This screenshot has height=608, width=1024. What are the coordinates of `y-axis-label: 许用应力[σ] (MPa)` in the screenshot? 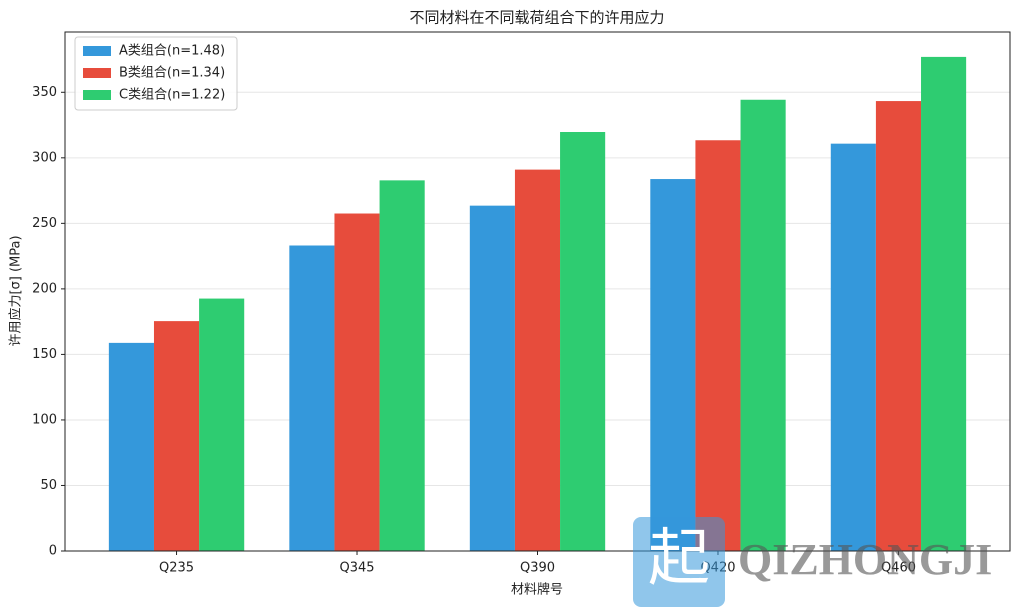 It's located at (16, 290).